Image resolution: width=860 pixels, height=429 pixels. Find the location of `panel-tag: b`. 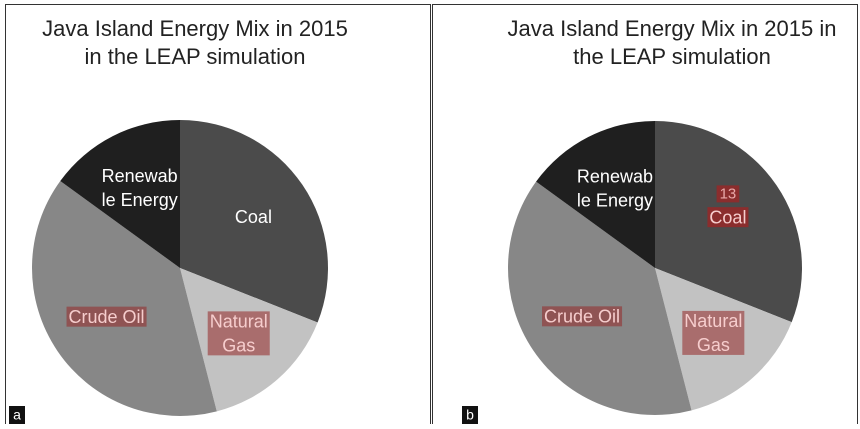

panel-tag: b is located at coordinates (470, 415).